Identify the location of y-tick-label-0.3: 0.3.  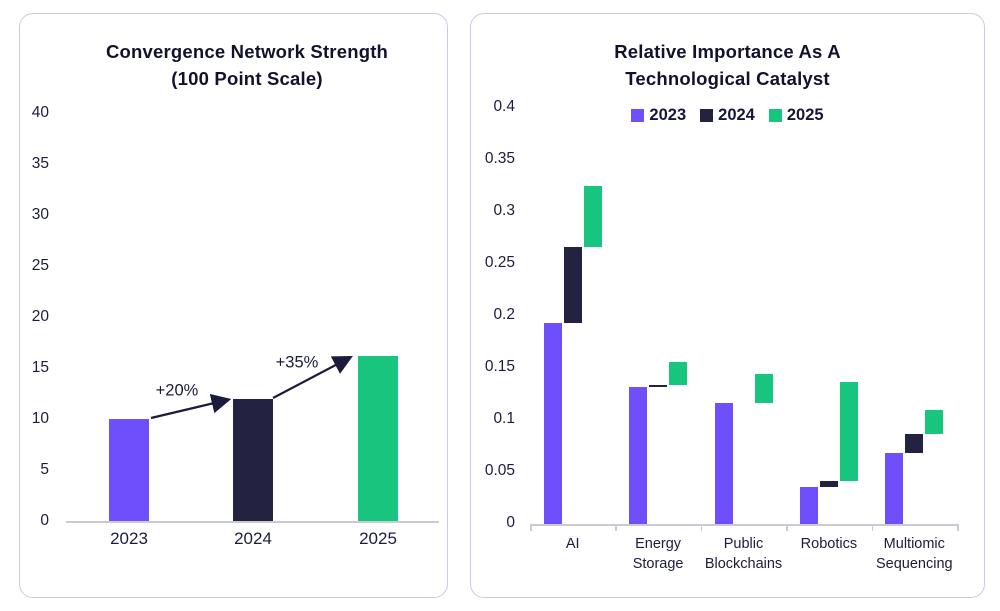
(504, 210).